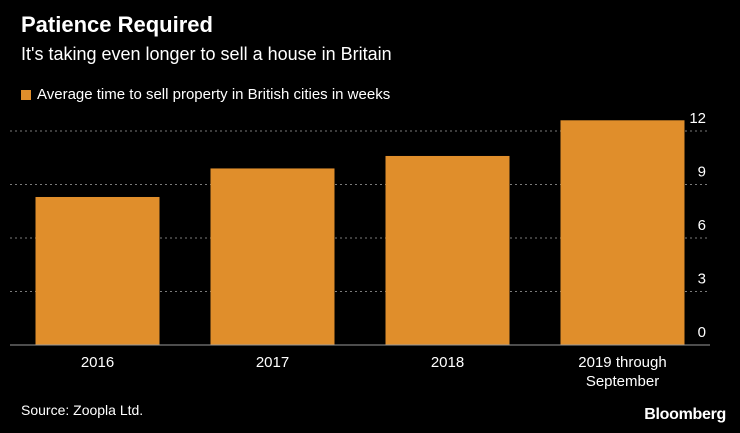 This screenshot has width=740, height=433. What do you see at coordinates (622, 362) in the screenshot?
I see `x-tick-label: 2019 through` at bounding box center [622, 362].